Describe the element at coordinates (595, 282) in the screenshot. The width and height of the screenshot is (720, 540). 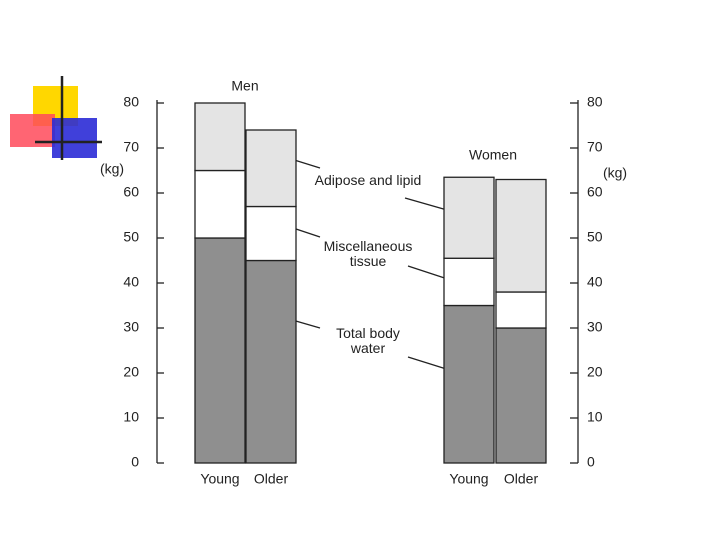
I see `y2-tick-label: 40` at that location.